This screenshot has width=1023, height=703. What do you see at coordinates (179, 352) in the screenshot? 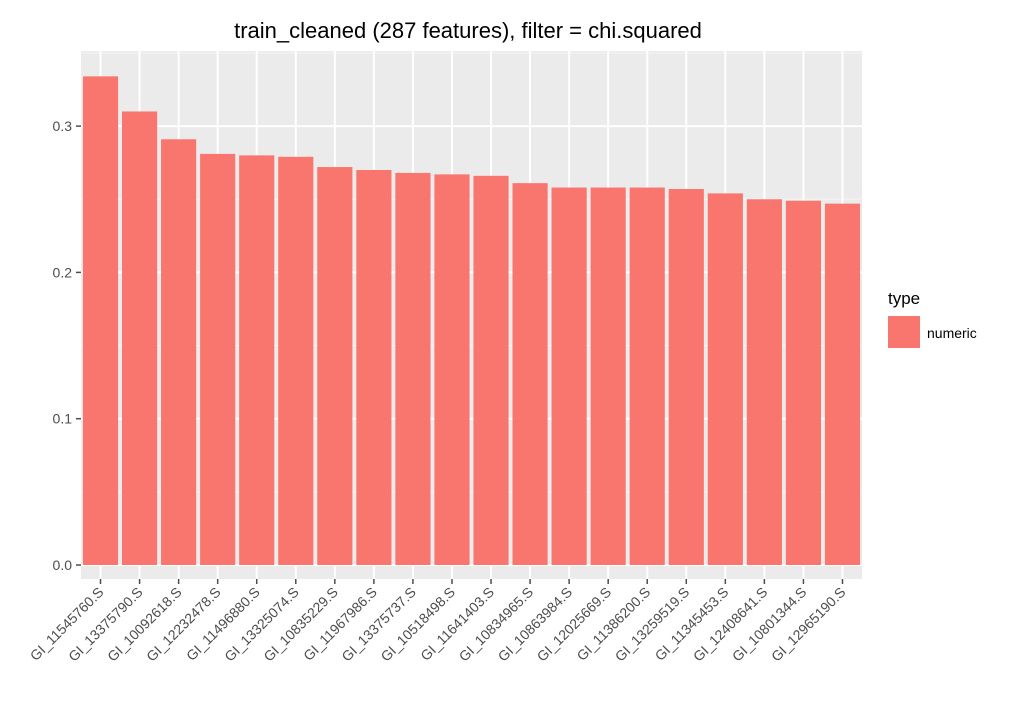
I see `bar-GI_10092618.S` at bounding box center [179, 352].